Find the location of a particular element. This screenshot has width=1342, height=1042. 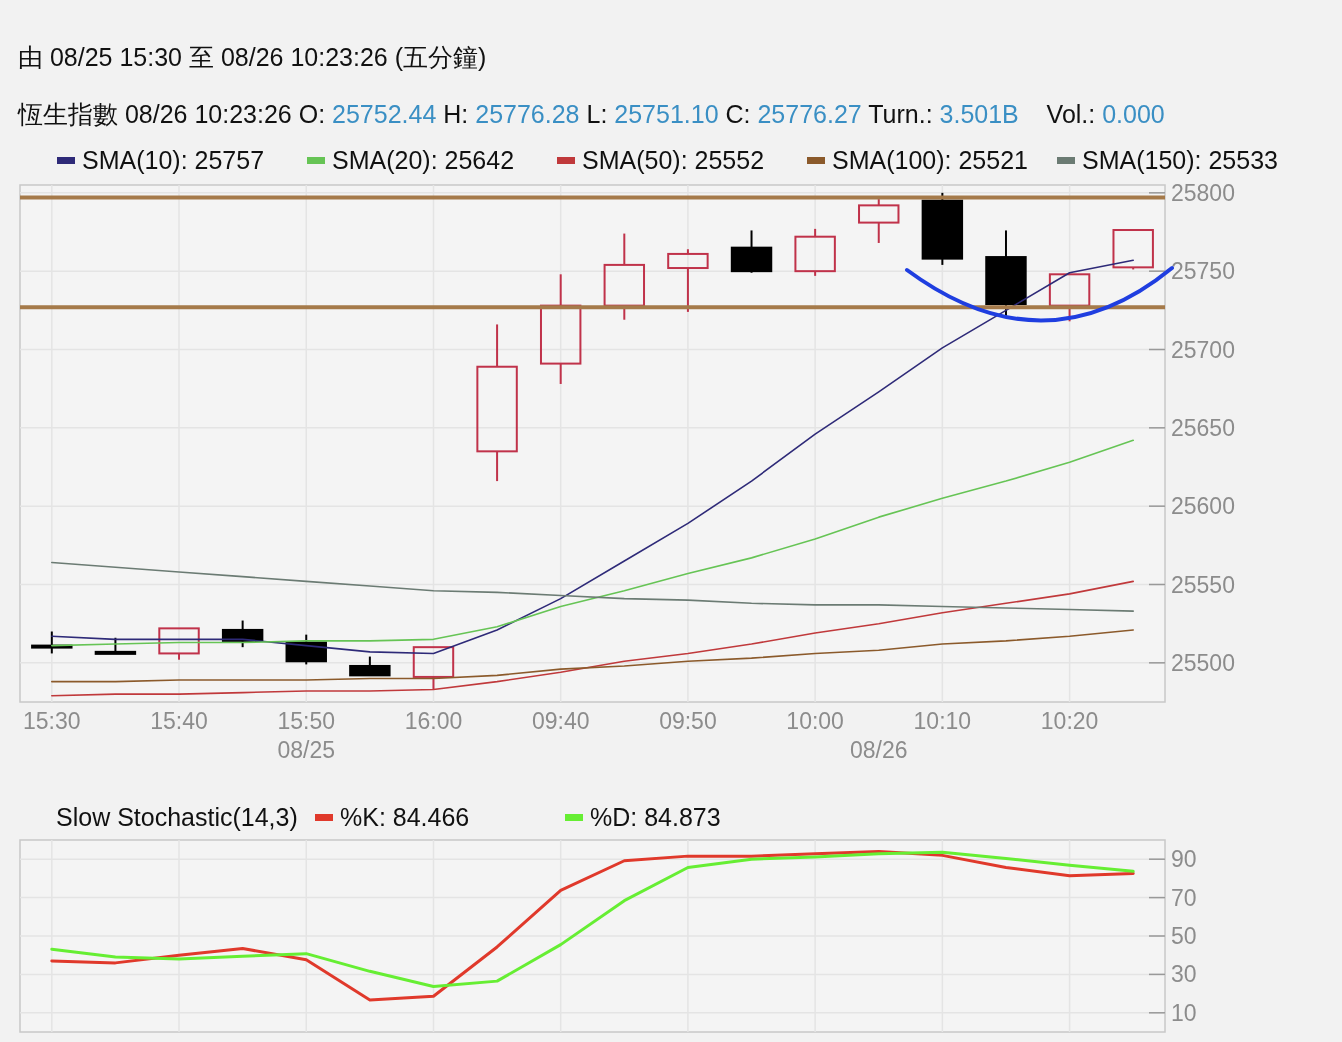

x-tick-label: 15:40 is located at coordinates (179, 721).